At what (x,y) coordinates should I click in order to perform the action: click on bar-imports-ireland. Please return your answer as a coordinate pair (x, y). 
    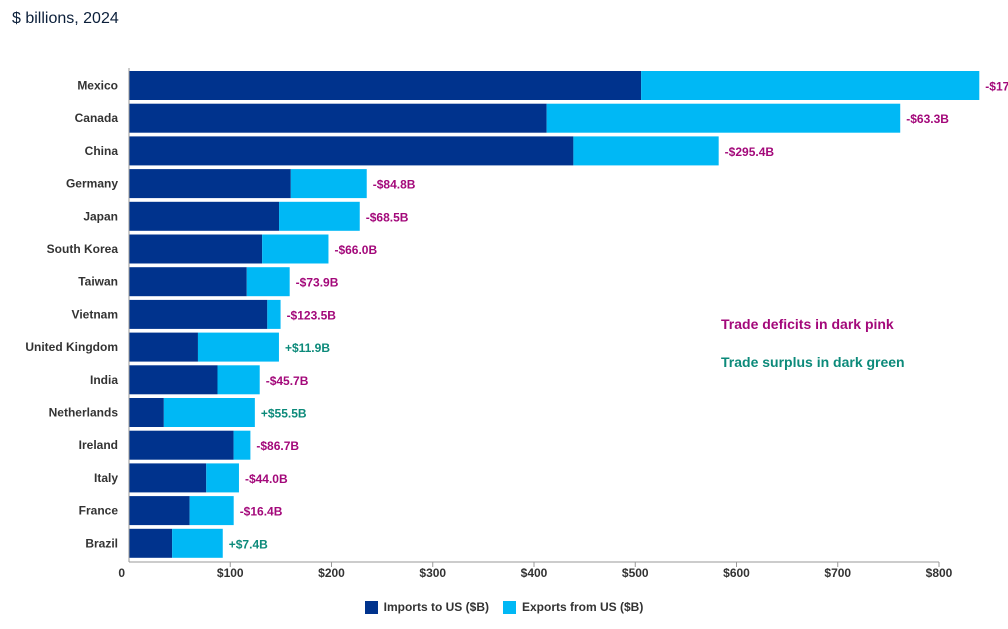
    Looking at the image, I should click on (181, 445).